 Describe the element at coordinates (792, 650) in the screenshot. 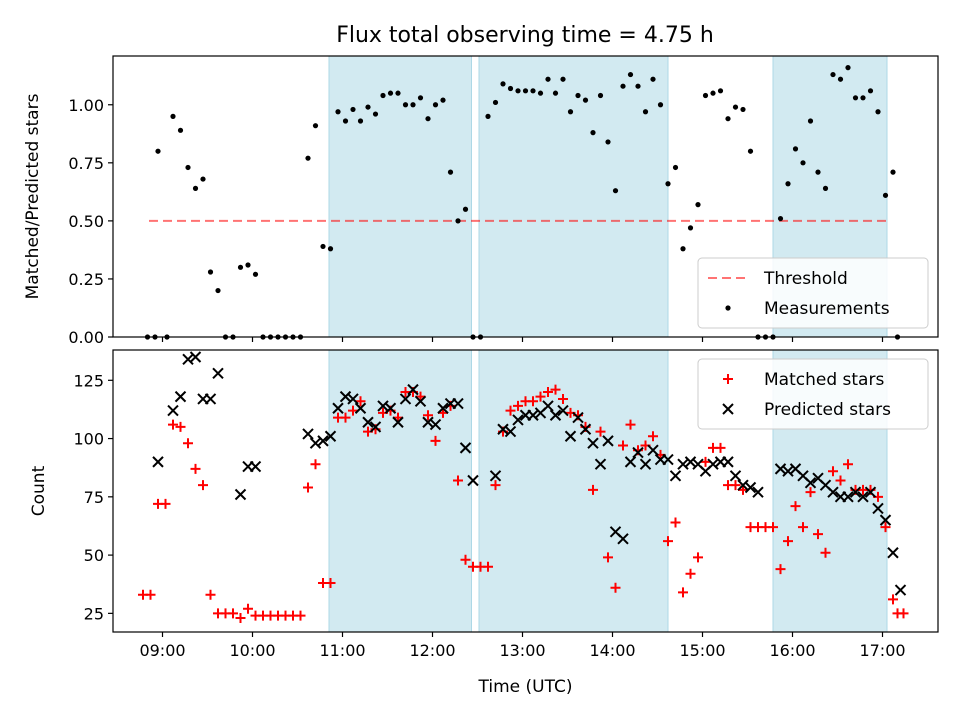

I see `x-tick-label: 16:00` at that location.